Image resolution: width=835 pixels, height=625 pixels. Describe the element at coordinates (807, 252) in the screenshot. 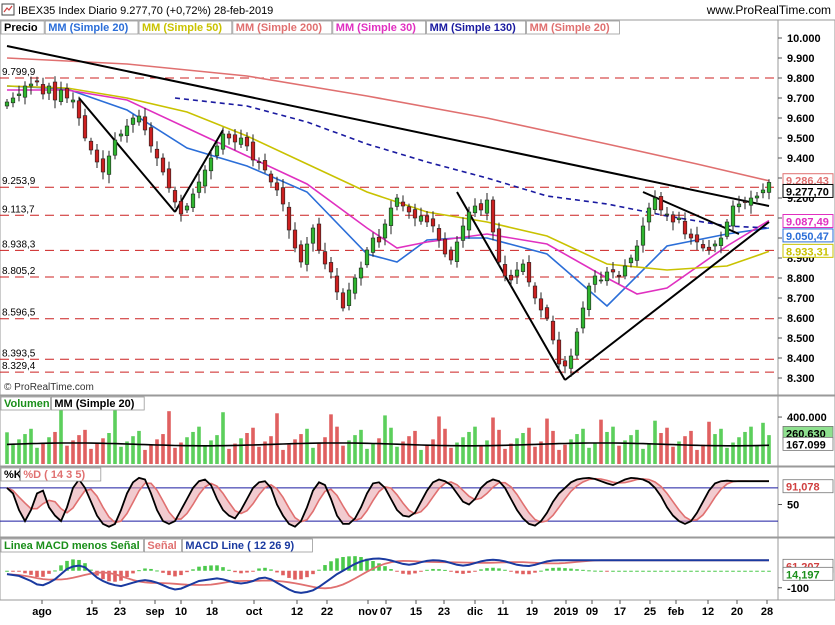

I see `price-value-label: 8.933,31` at that location.